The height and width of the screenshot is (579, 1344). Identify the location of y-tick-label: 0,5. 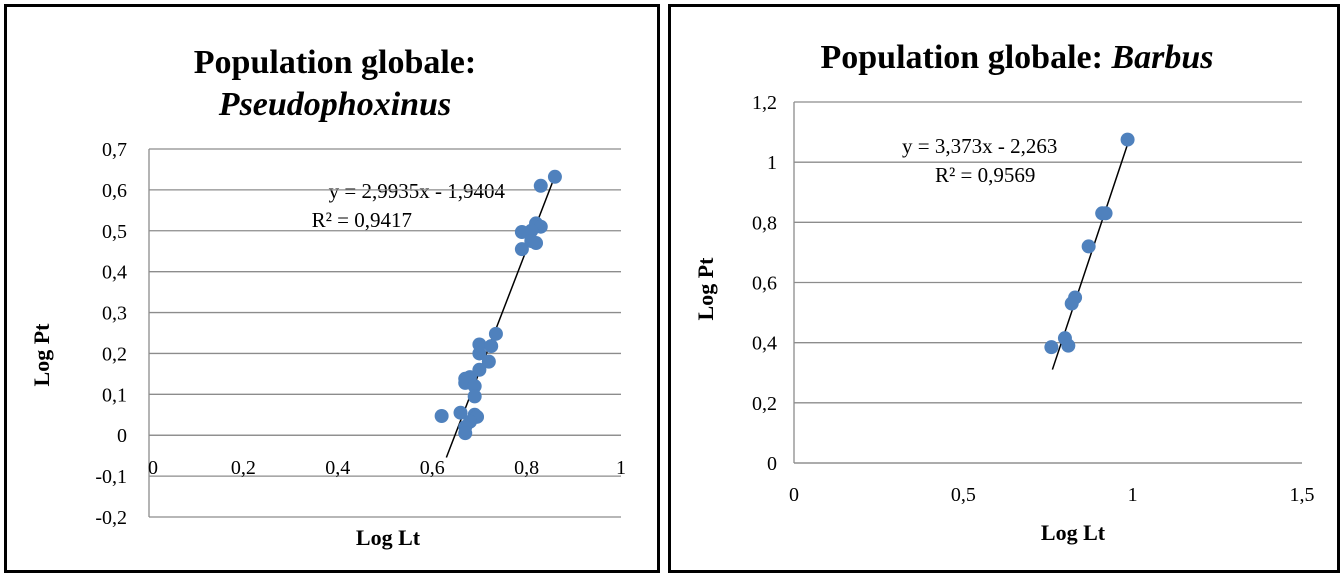
(114, 232).